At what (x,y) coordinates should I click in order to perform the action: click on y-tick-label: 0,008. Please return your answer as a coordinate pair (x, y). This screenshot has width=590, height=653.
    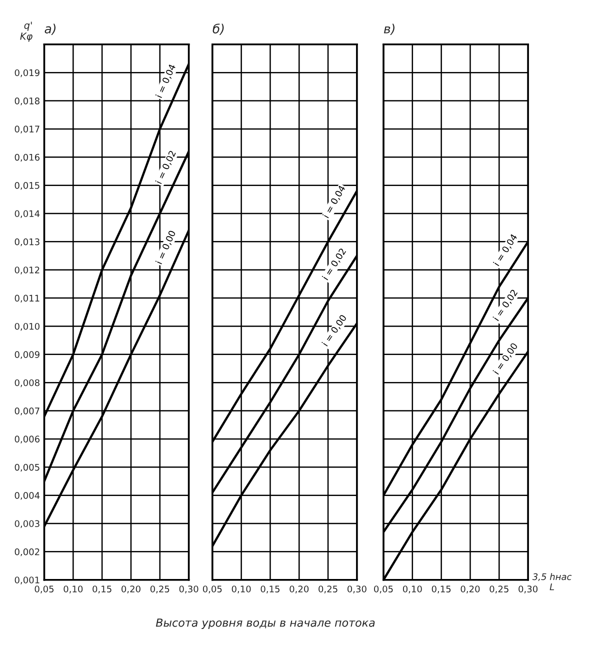
    Looking at the image, I should click on (27, 383).